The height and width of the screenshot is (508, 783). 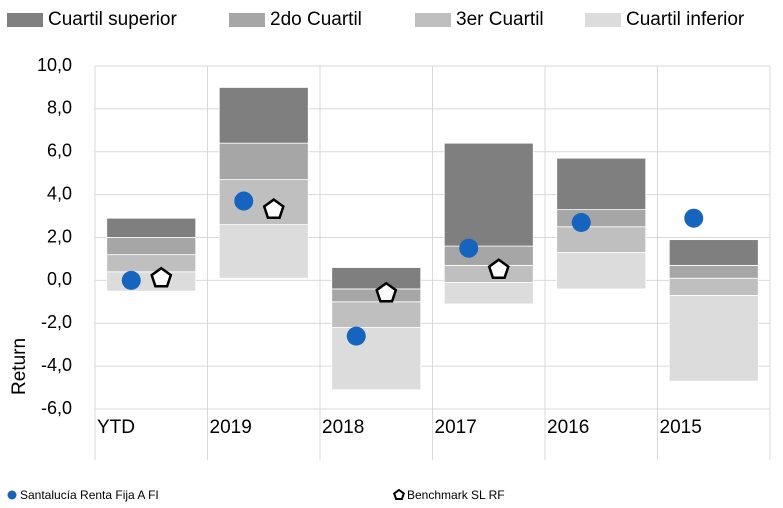 I want to click on x-tick-label: 2019, so click(x=231, y=427).